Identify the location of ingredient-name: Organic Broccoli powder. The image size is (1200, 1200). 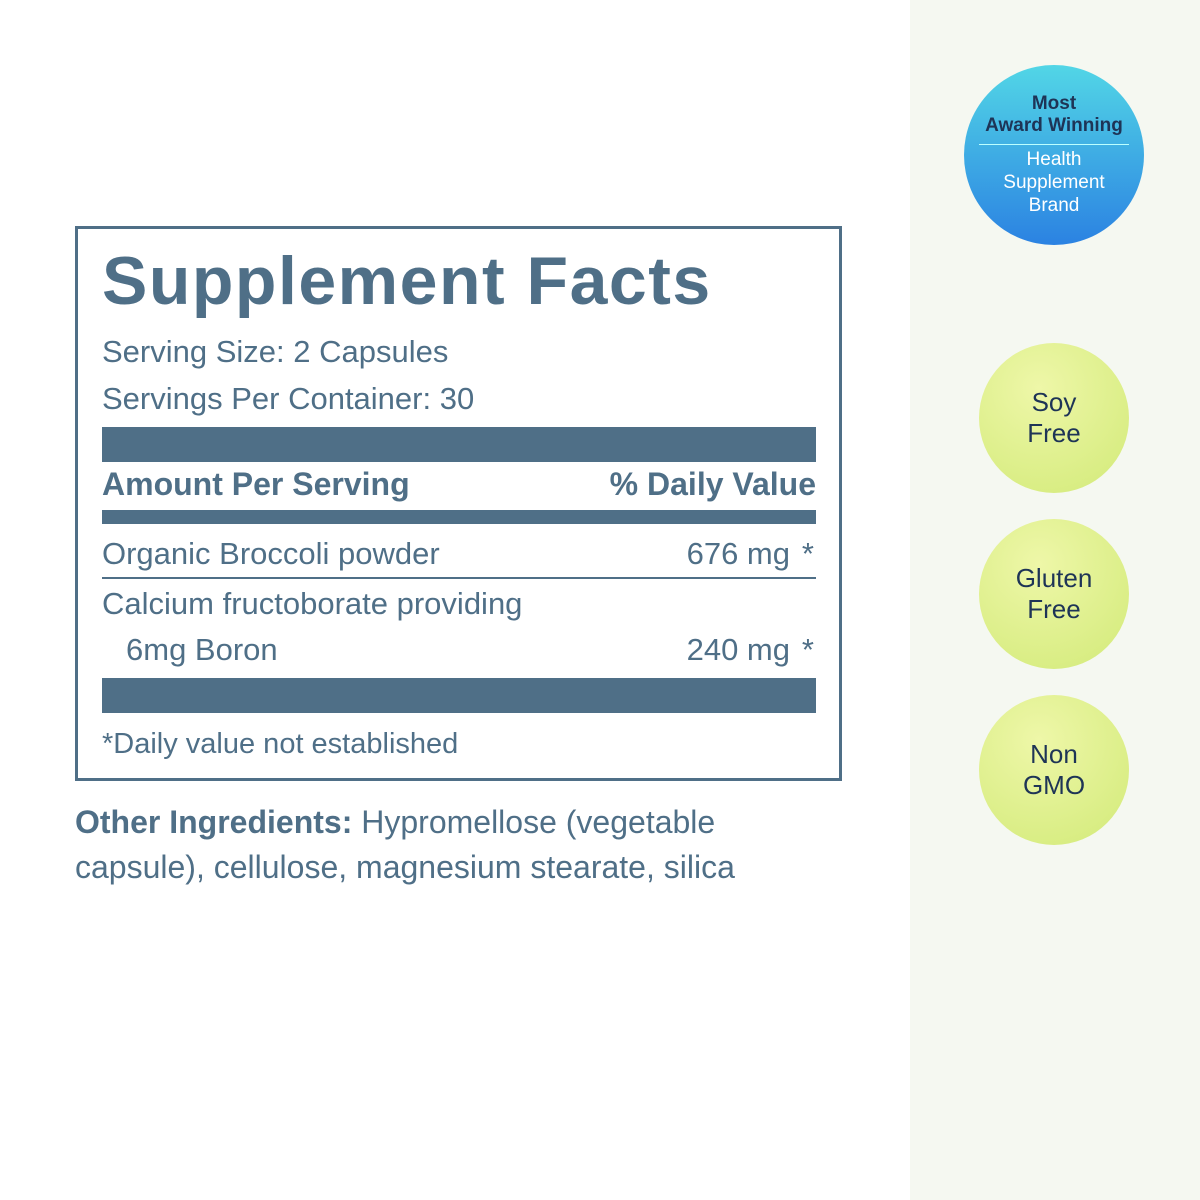
(271, 553).